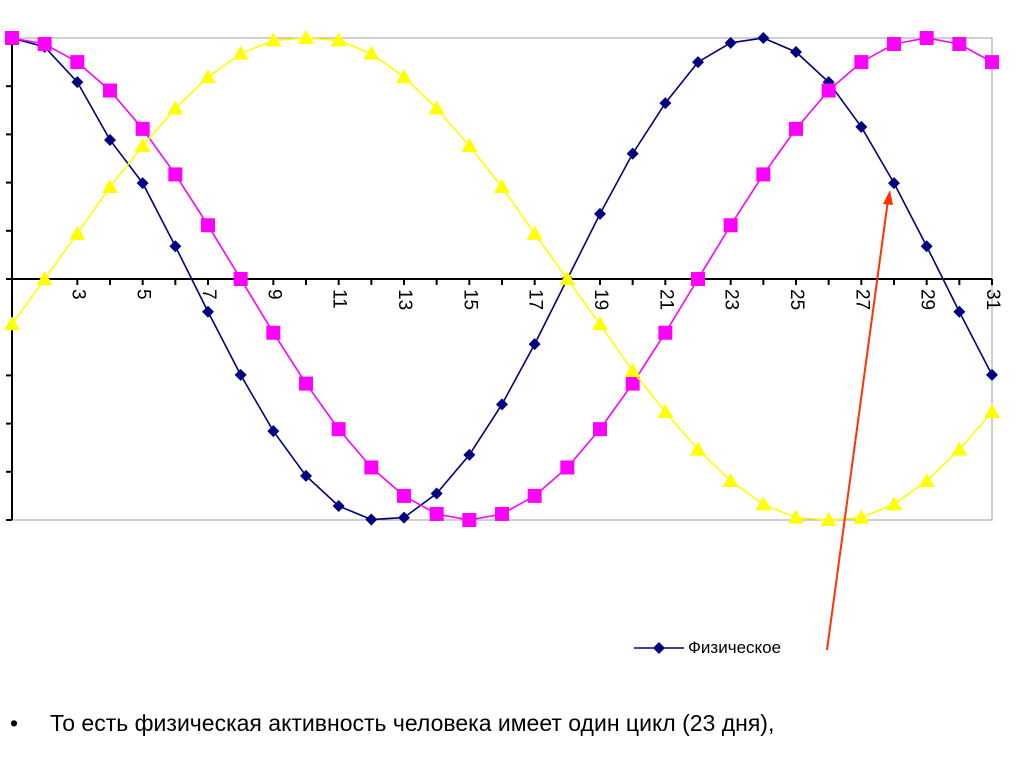 Image resolution: width=1024 pixels, height=768 pixels. Describe the element at coordinates (888, 197) in the screenshot. I see `annotation-arrow-head` at that location.